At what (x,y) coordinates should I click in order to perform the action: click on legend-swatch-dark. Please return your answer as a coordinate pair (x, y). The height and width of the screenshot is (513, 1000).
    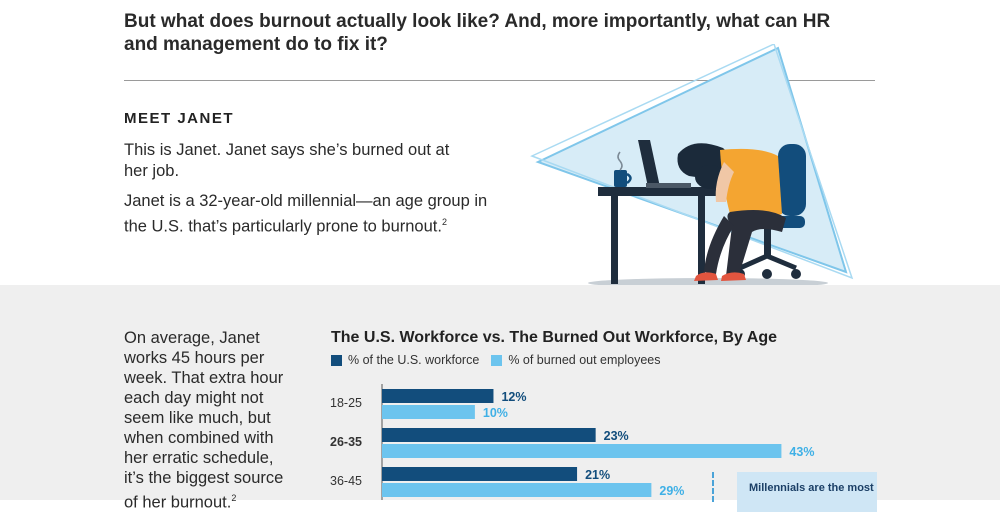
    Looking at the image, I should click on (336, 360).